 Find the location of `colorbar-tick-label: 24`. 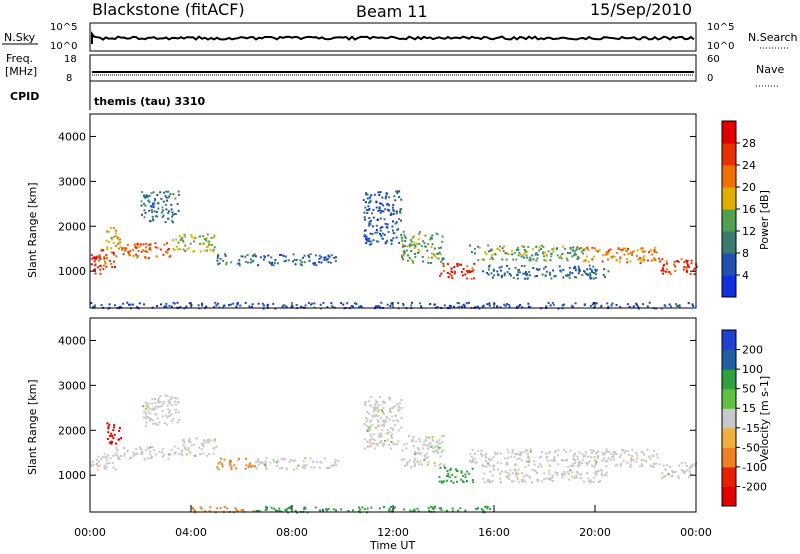

colorbar-tick-label: 24 is located at coordinates (749, 165).